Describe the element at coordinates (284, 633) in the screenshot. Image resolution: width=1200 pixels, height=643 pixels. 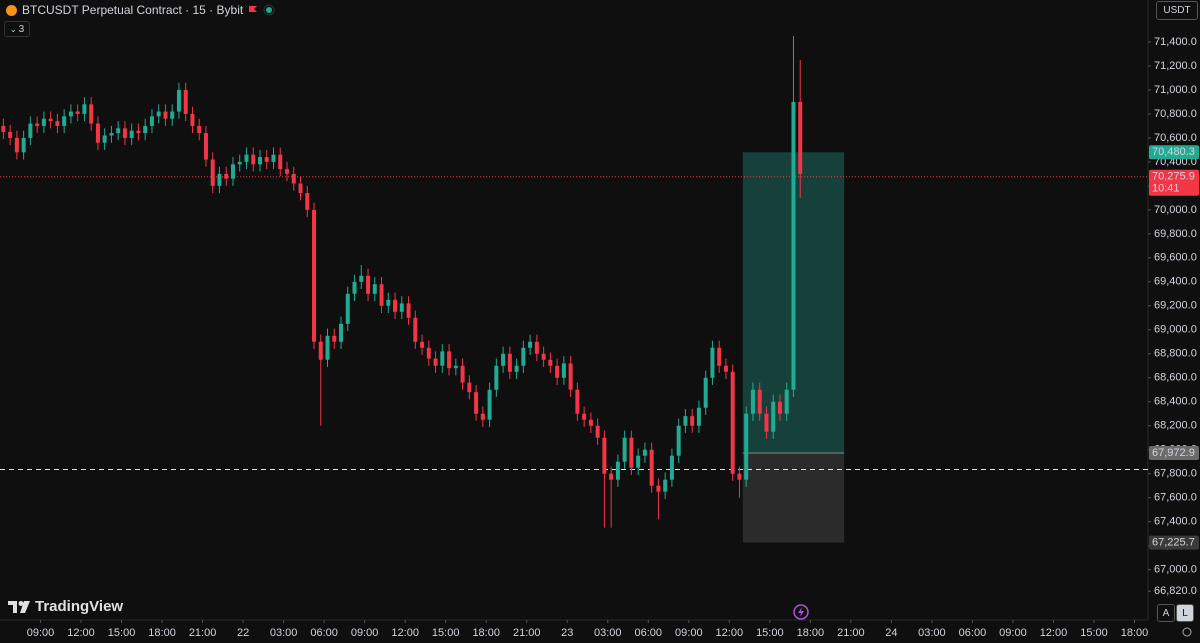
I see `x-tick-label: 03:00` at that location.